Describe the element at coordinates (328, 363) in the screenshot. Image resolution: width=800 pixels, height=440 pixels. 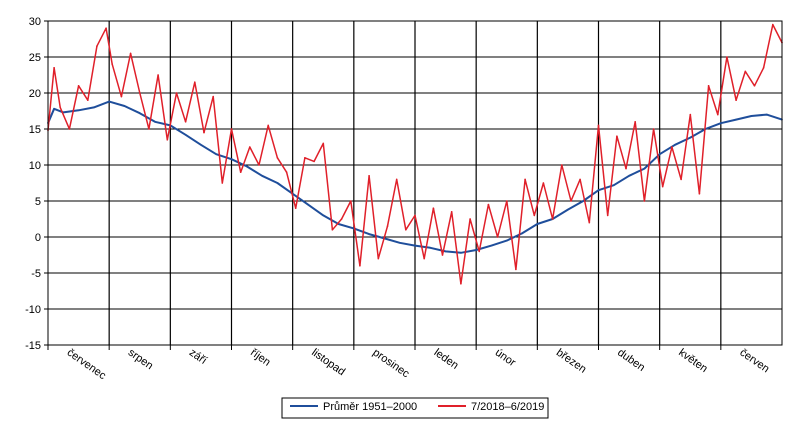
I see `x-tick-label: listopad` at that location.